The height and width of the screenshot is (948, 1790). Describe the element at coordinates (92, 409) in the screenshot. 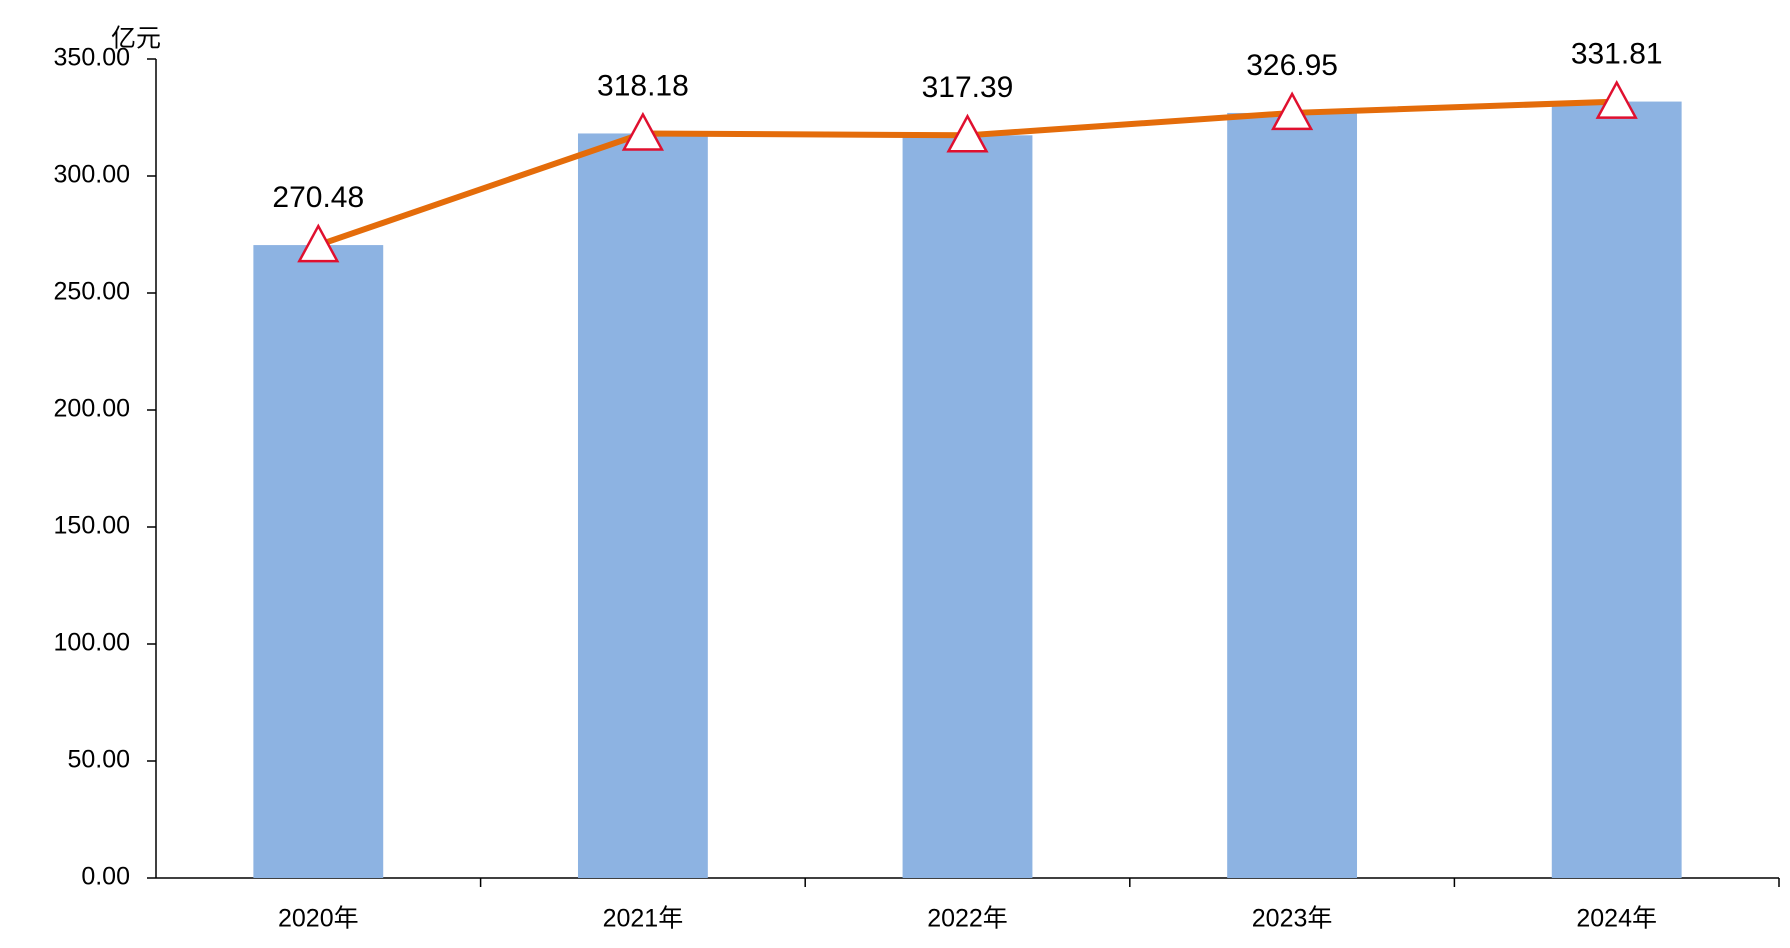

I see `y-tick-label: 200.00` at that location.